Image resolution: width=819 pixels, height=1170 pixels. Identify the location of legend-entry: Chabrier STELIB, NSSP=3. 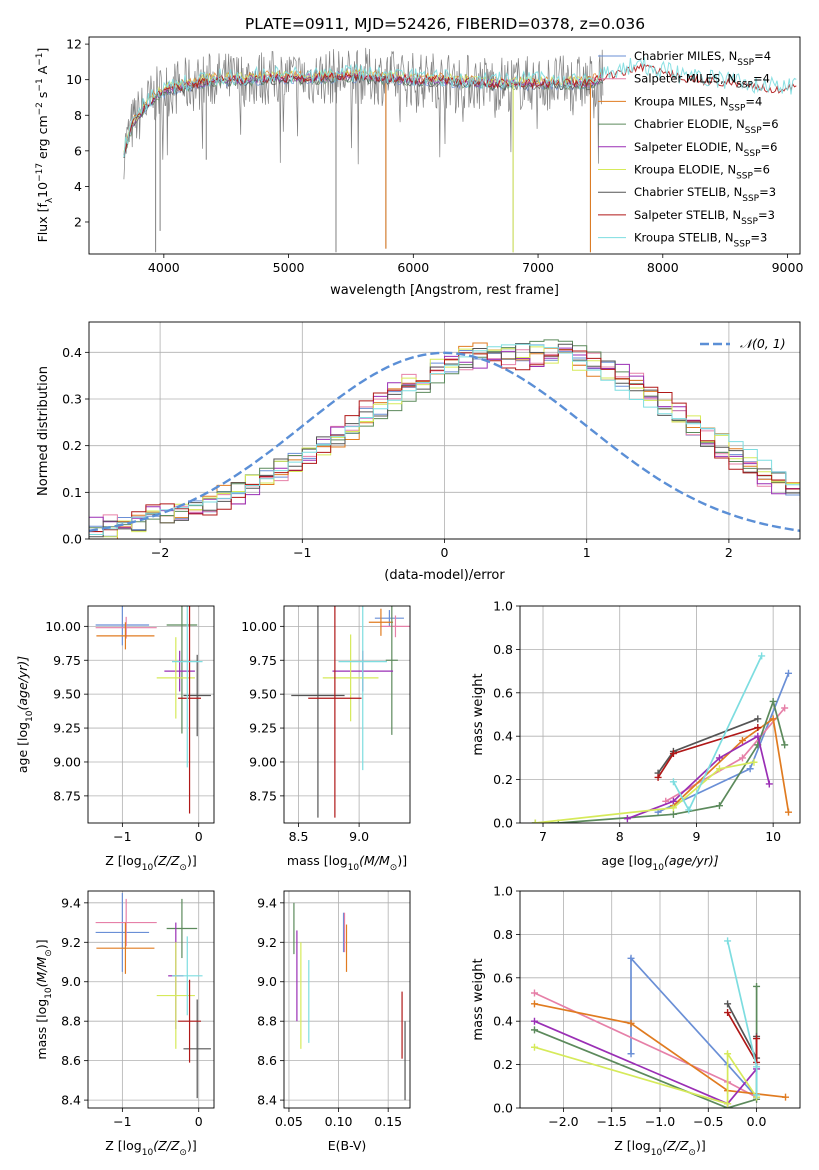
(705, 194).